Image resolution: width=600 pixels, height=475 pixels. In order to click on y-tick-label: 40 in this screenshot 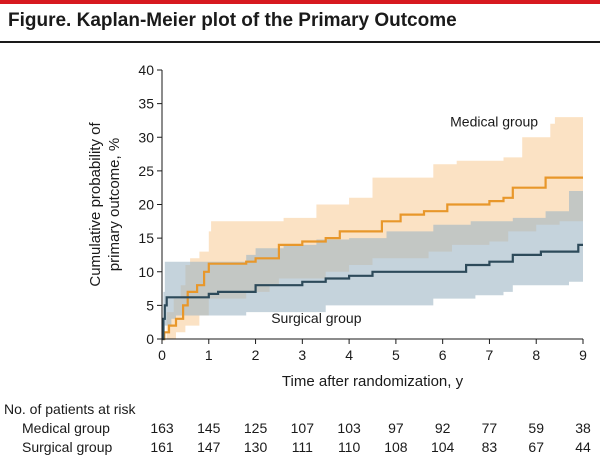, I will do `click(146, 70)`.